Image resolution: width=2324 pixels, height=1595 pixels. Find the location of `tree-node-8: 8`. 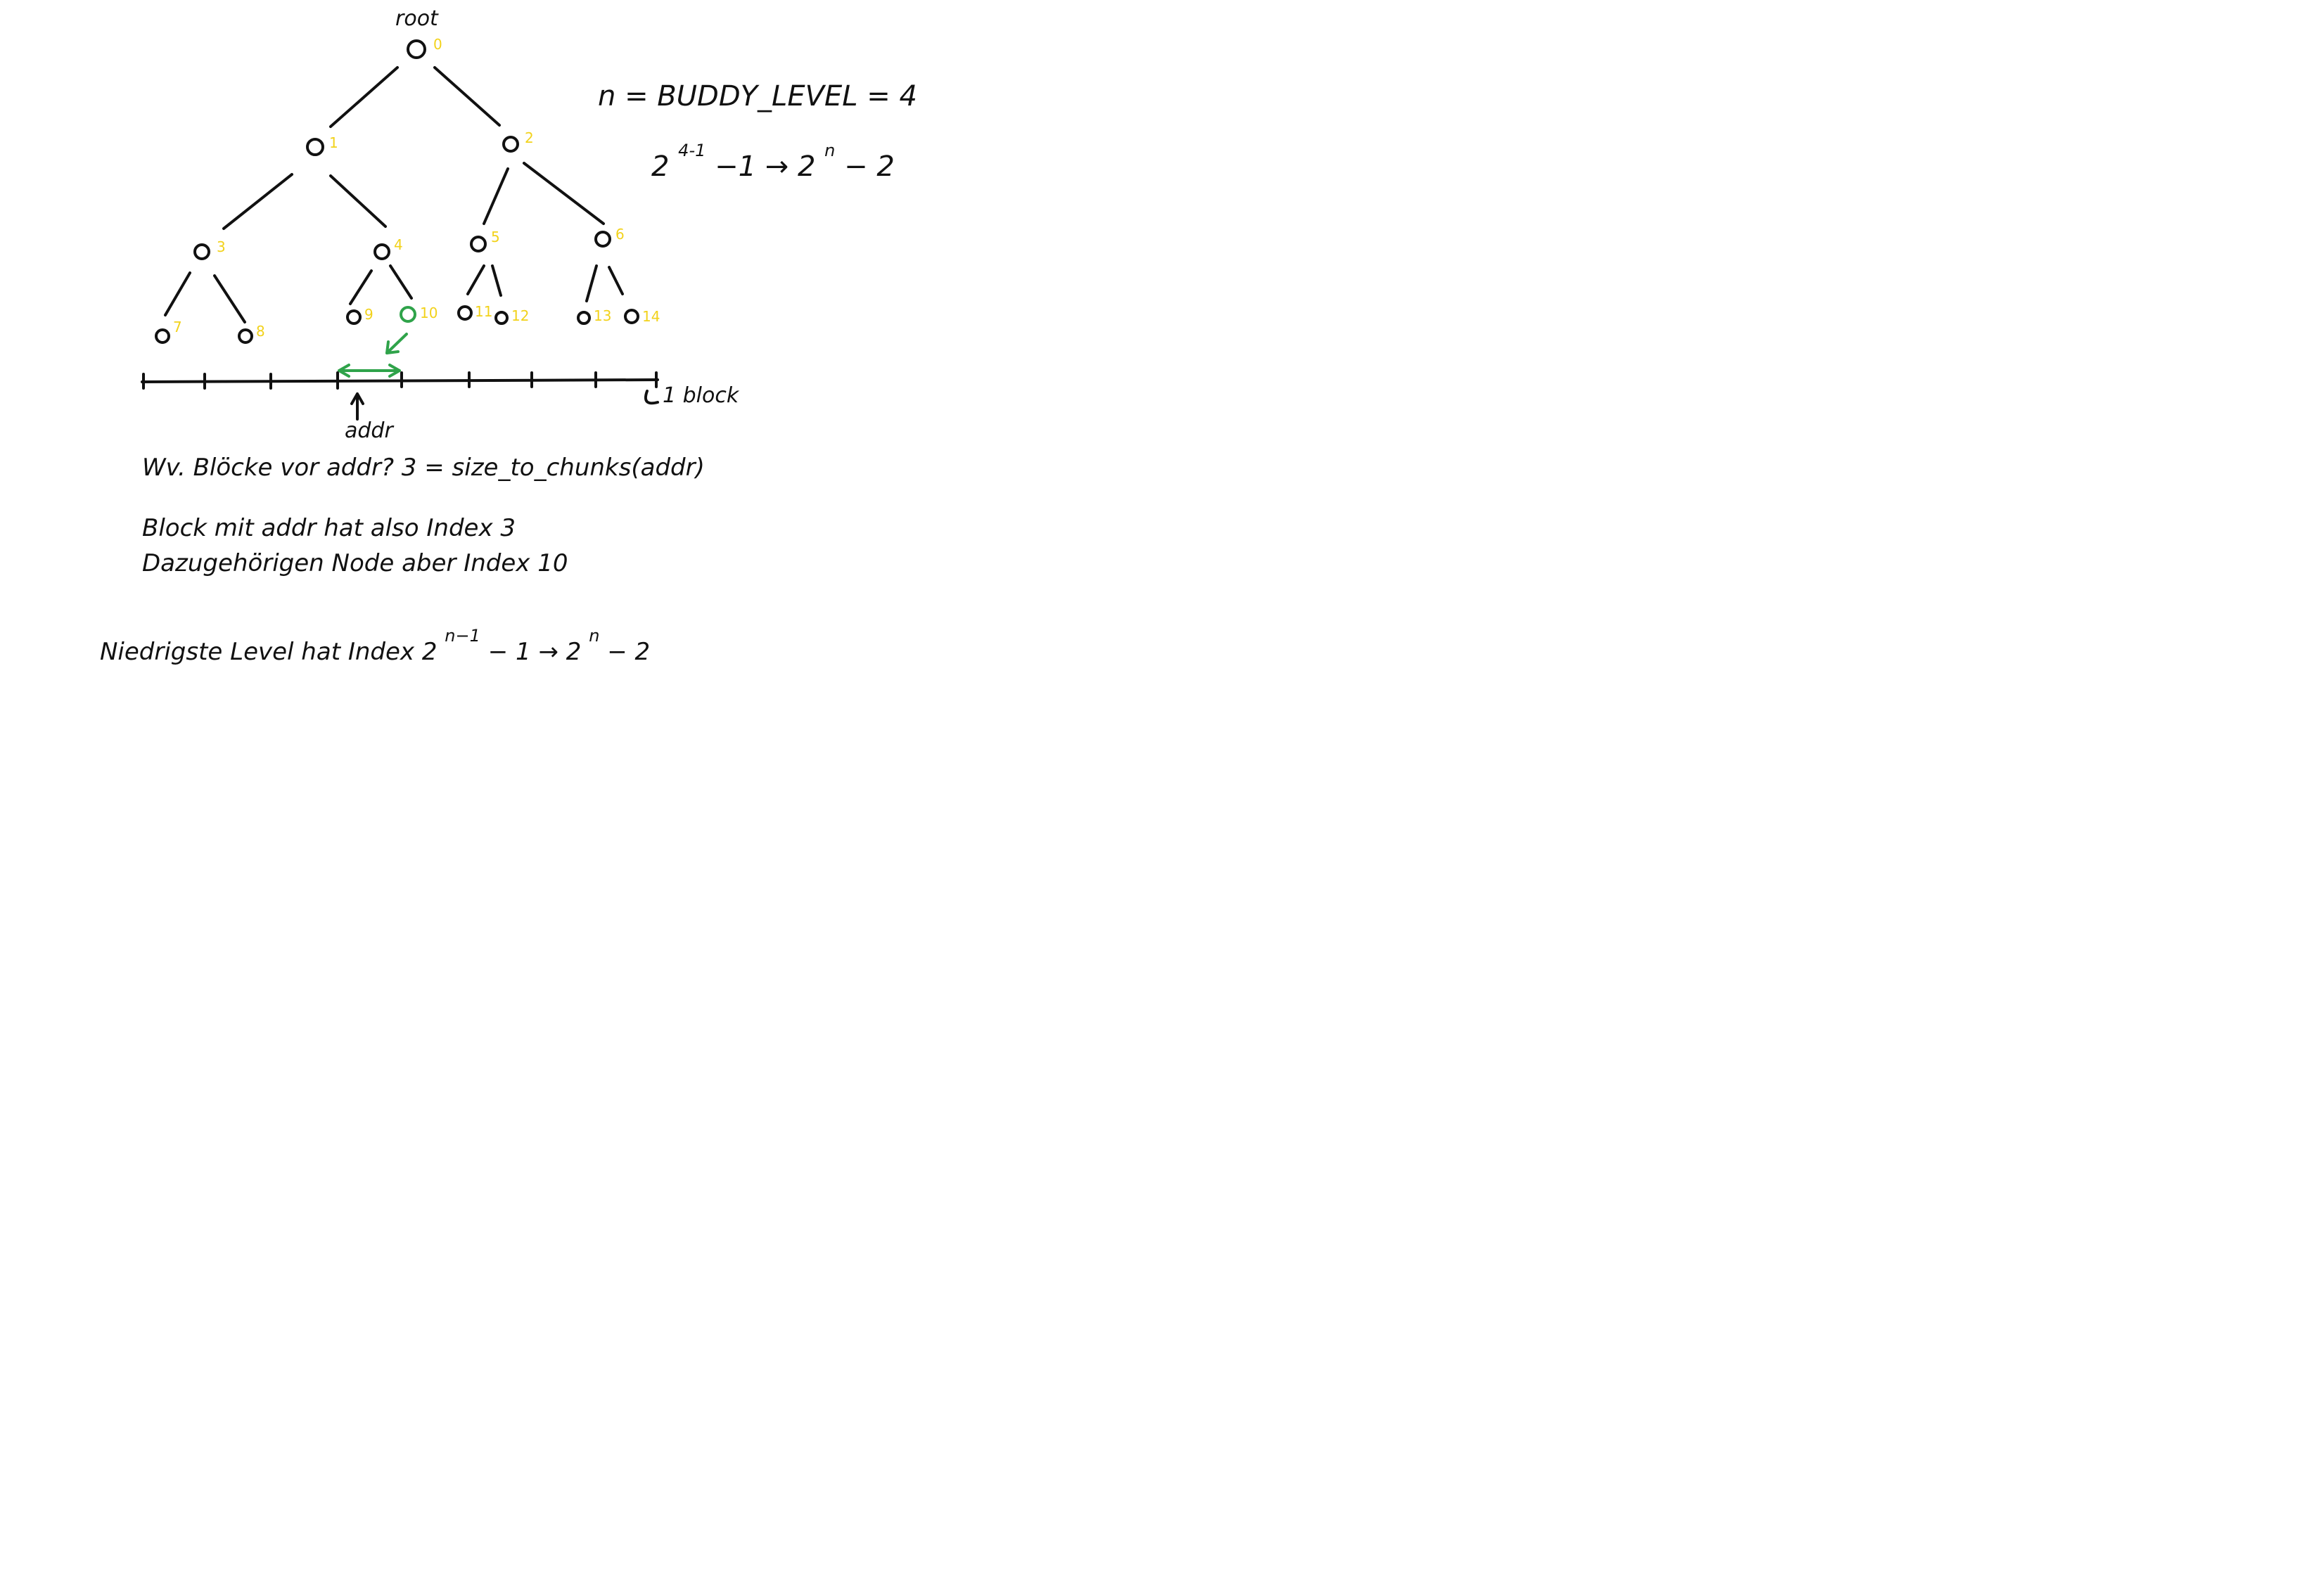

tree-node-8: 8 is located at coordinates (251, 333).